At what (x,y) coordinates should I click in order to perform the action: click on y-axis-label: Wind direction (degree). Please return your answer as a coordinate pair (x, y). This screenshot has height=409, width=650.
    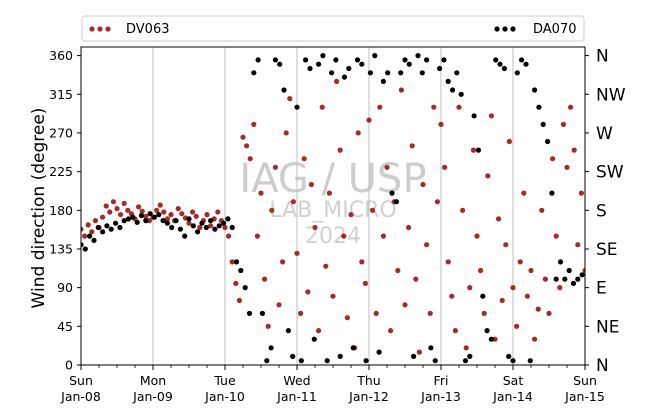
    Looking at the image, I should click on (39, 208).